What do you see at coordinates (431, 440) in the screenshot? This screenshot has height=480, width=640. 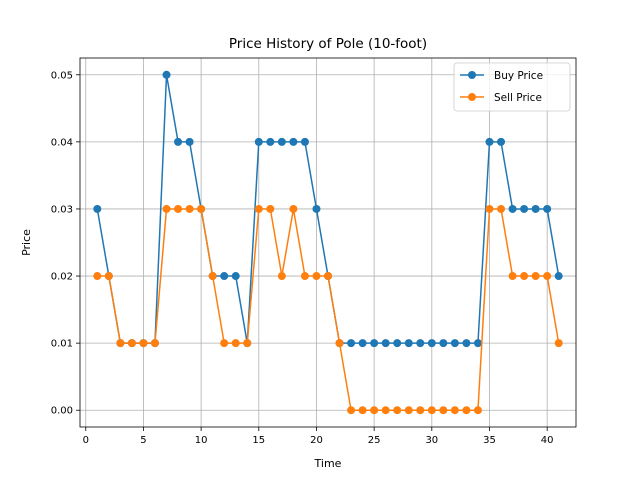 I see `x-tick-label: 30` at bounding box center [431, 440].